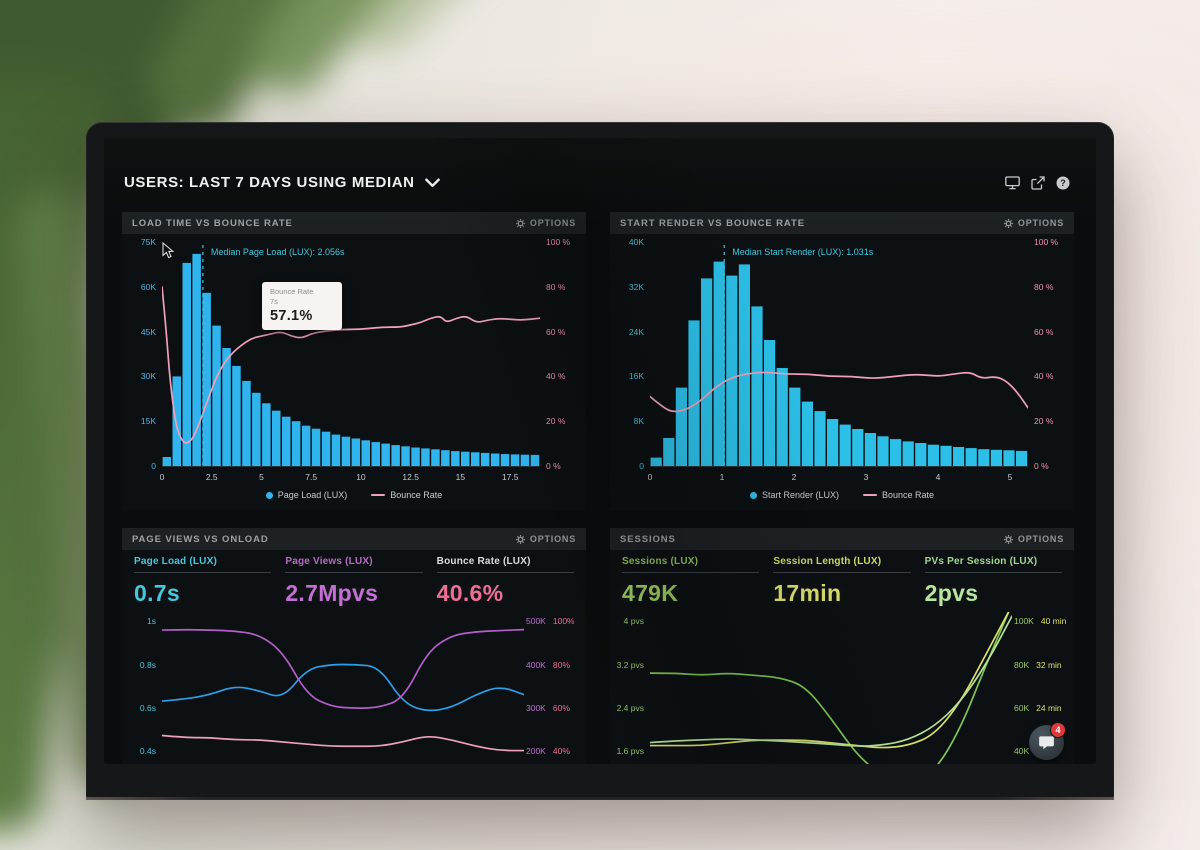  I want to click on axis-tick: 2.5, so click(211, 477).